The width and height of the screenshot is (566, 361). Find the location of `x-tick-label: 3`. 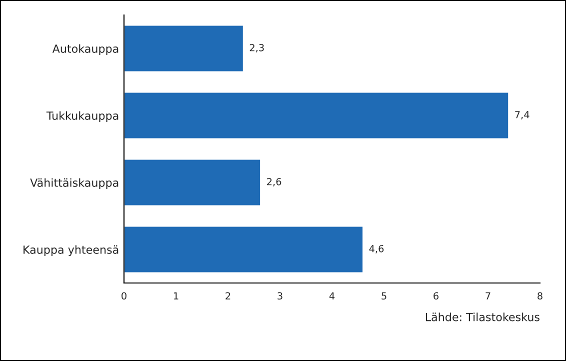

x-tick-label: 3 is located at coordinates (280, 296).